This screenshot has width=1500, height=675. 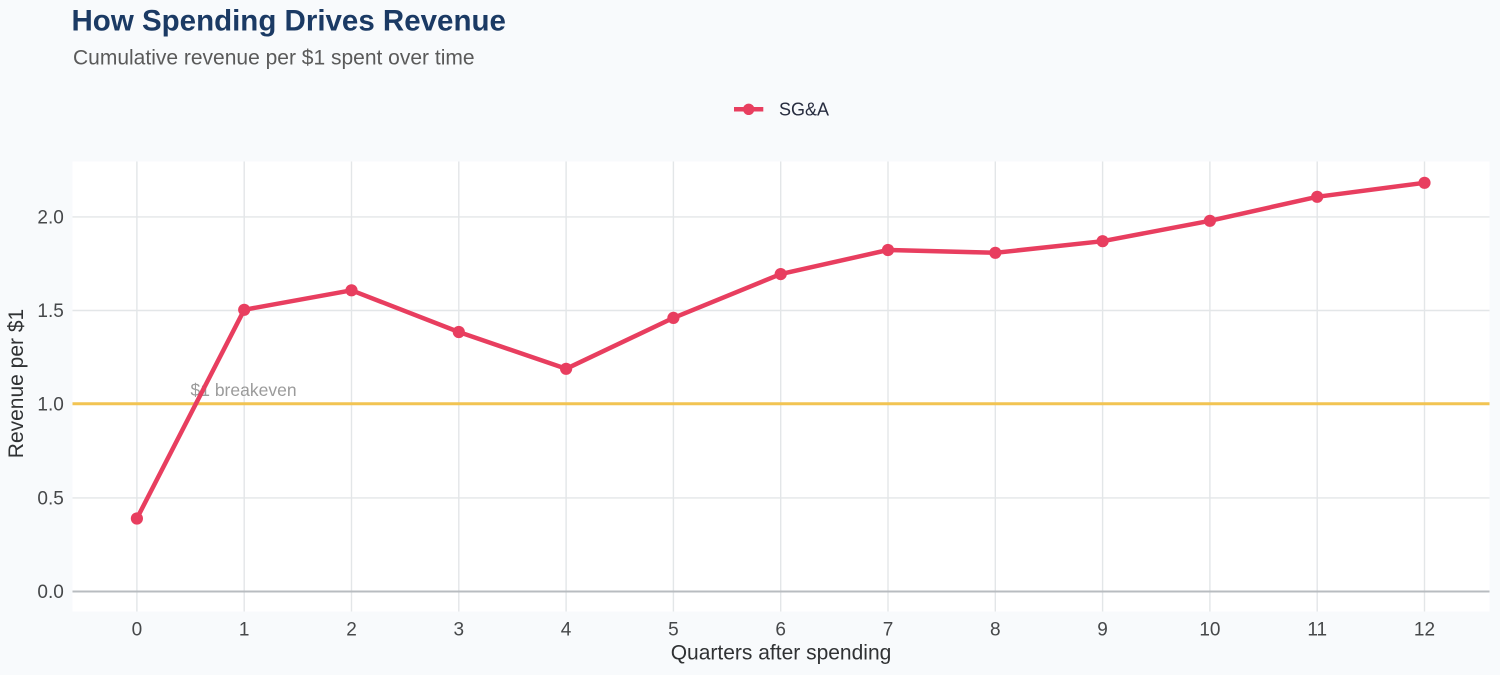 What do you see at coordinates (50, 592) in the screenshot?
I see `svg-text: 0.0` at bounding box center [50, 592].